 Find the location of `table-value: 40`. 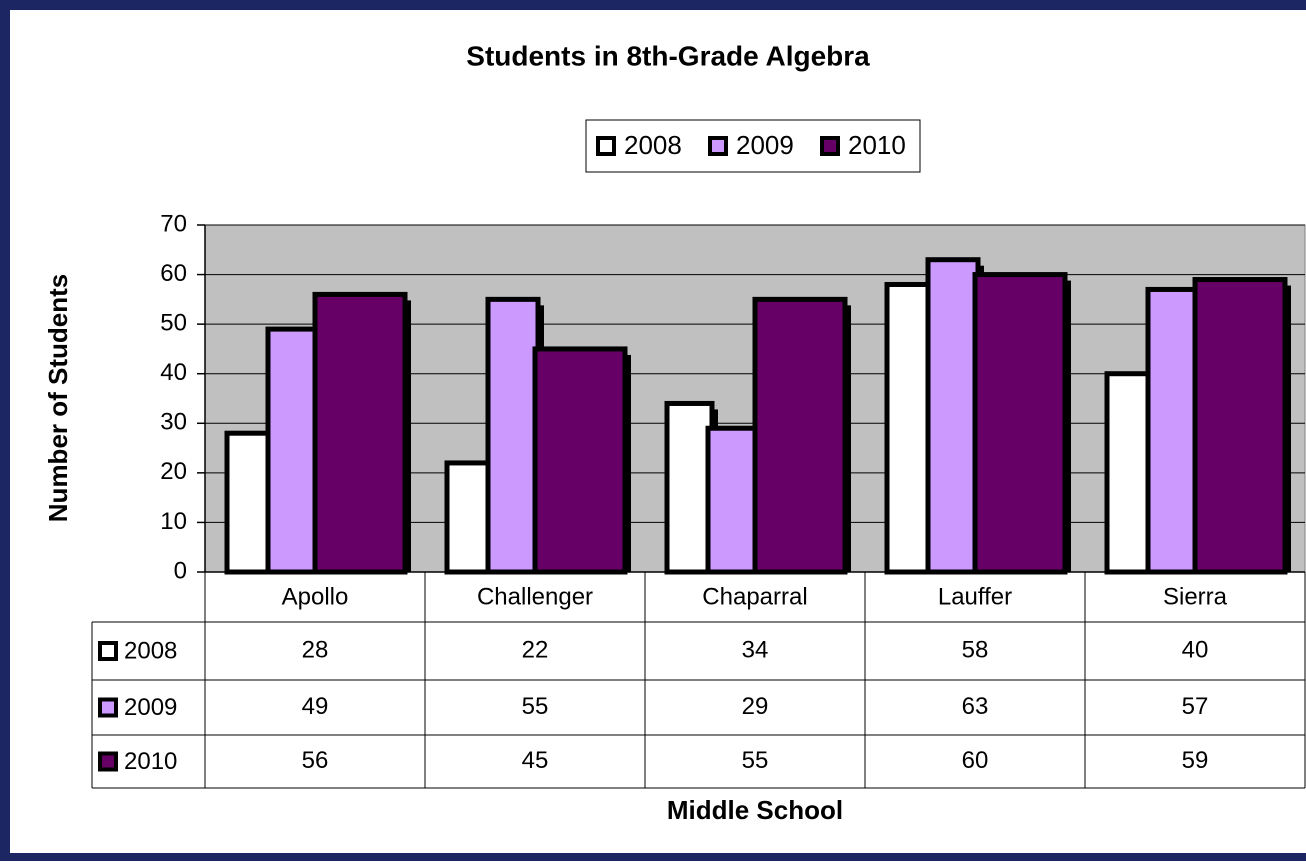

table-value: 40 is located at coordinates (1195, 649).